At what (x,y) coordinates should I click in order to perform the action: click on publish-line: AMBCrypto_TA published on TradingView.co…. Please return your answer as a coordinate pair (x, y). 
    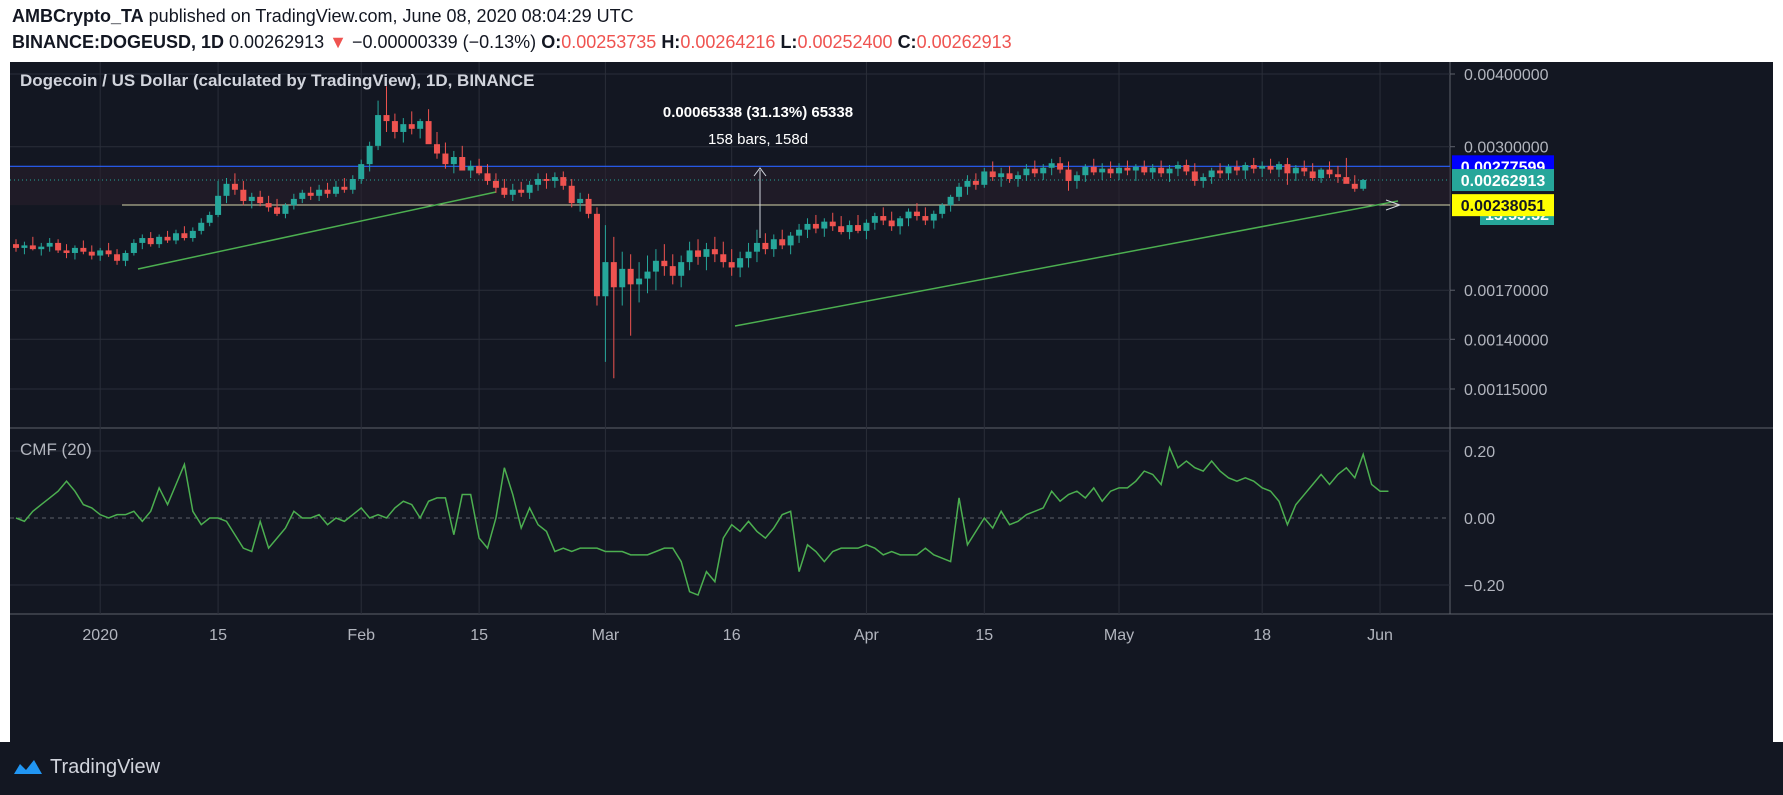
    Looking at the image, I should click on (323, 16).